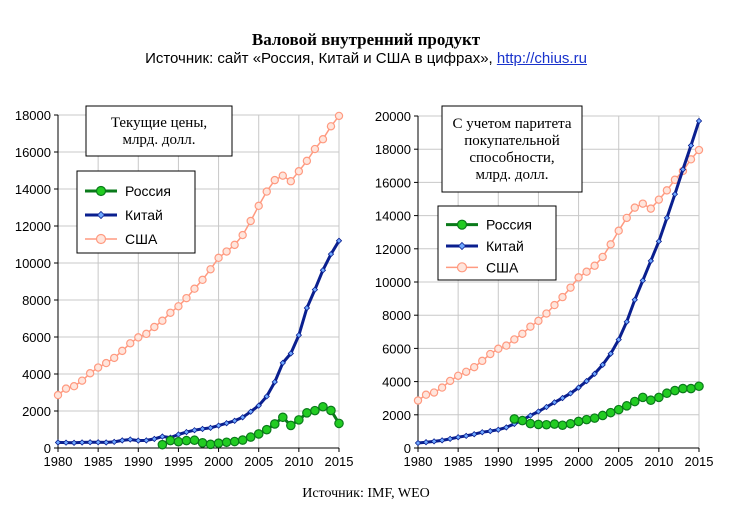 This screenshot has width=732, height=512. I want to click on y-tick-label: 4000, so click(396, 382).